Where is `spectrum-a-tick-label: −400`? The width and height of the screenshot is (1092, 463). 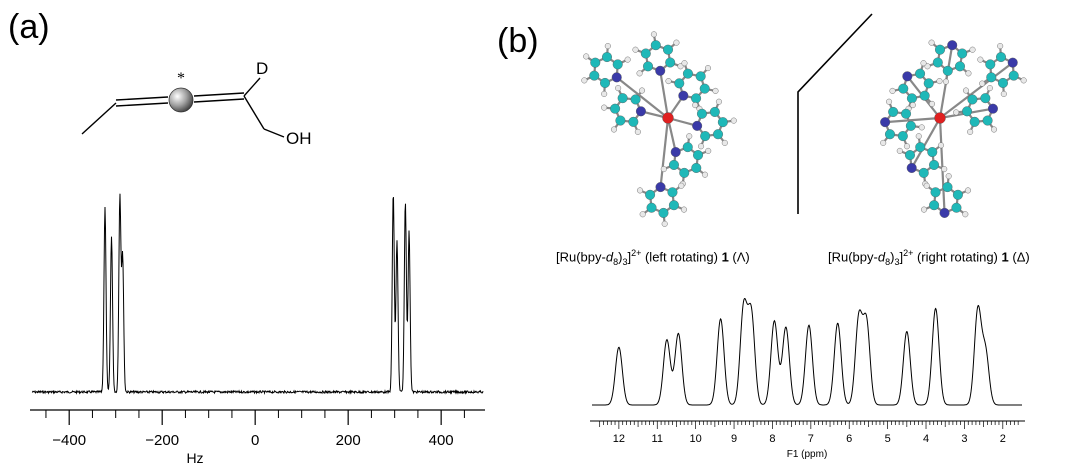 spectrum-a-tick-label: −400 is located at coordinates (69, 440).